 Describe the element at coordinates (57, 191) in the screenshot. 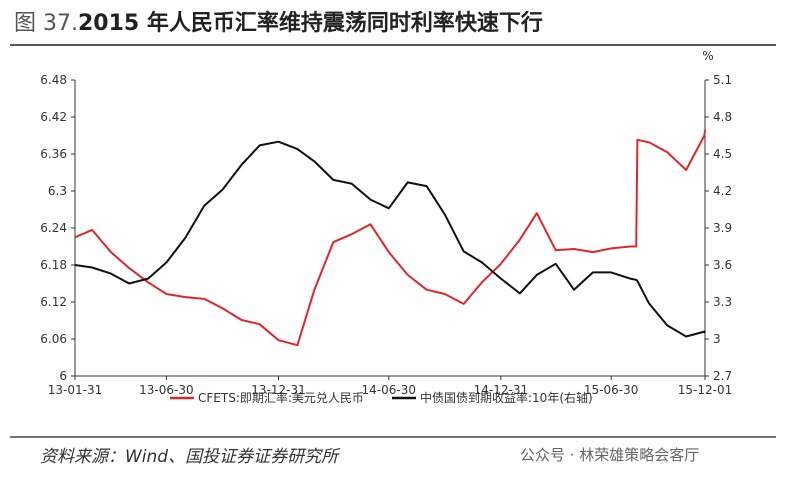

I see `y-tick-label: 6.3` at that location.